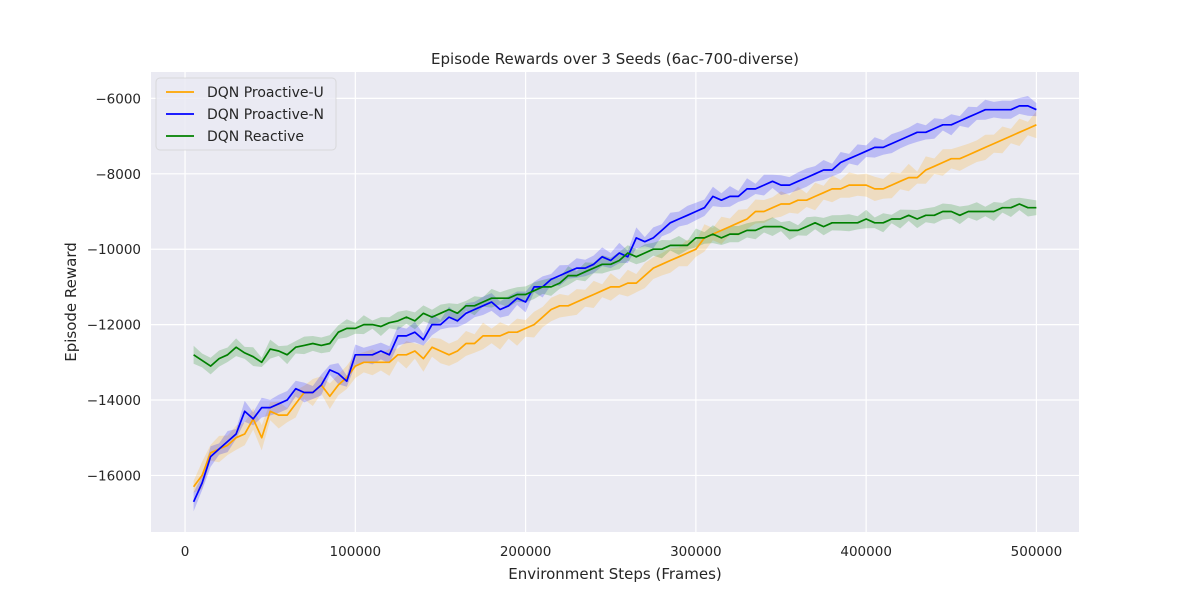 This screenshot has width=1200, height=600. I want to click on x-tick-label: 100000, so click(356, 552).